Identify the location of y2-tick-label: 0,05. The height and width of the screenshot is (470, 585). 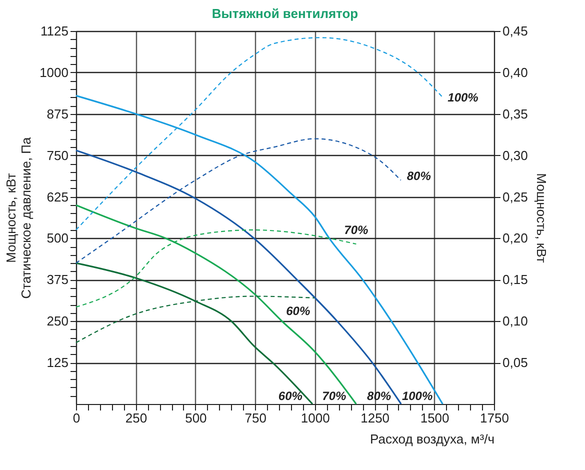
(515, 362).